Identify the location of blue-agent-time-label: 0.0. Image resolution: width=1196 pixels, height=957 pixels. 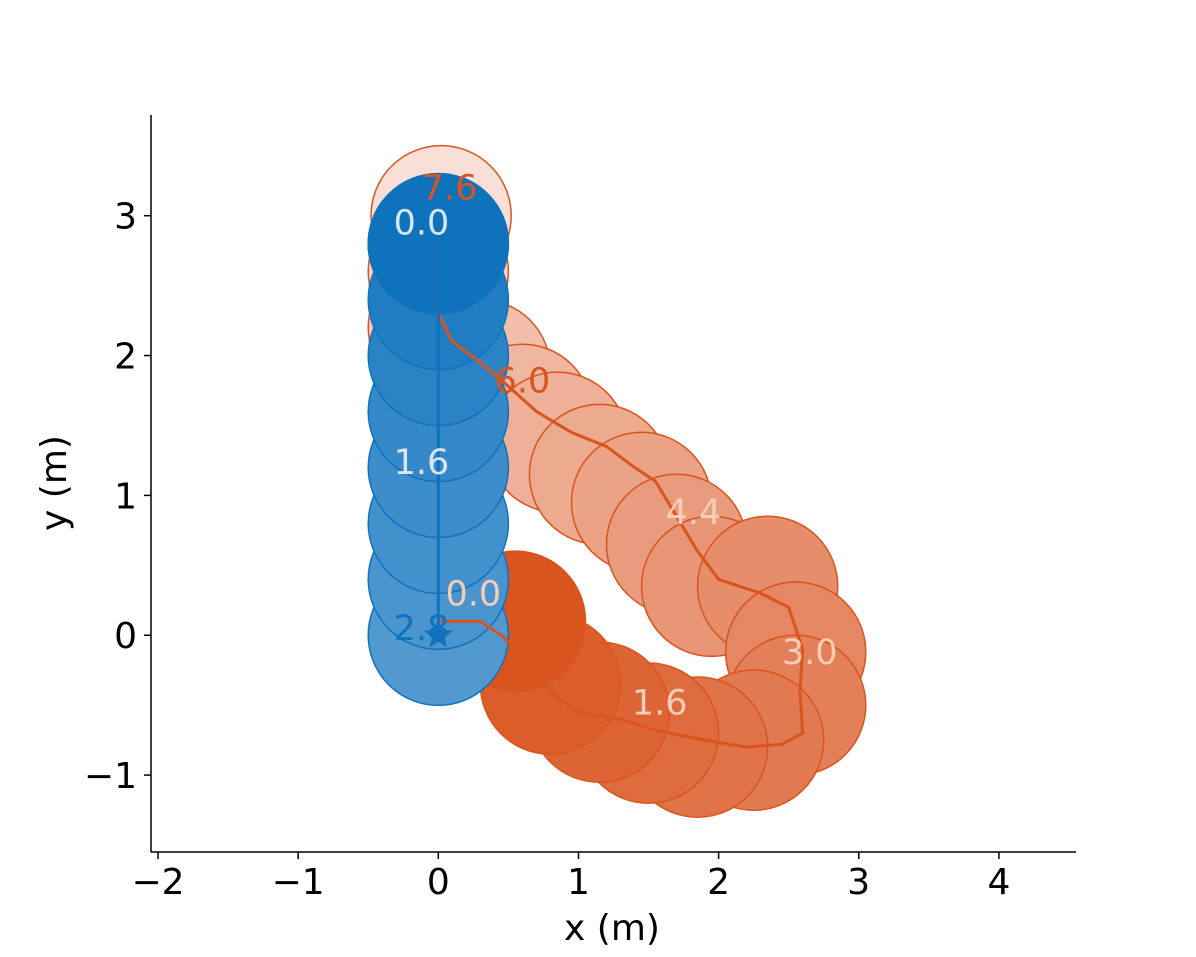
(422, 224).